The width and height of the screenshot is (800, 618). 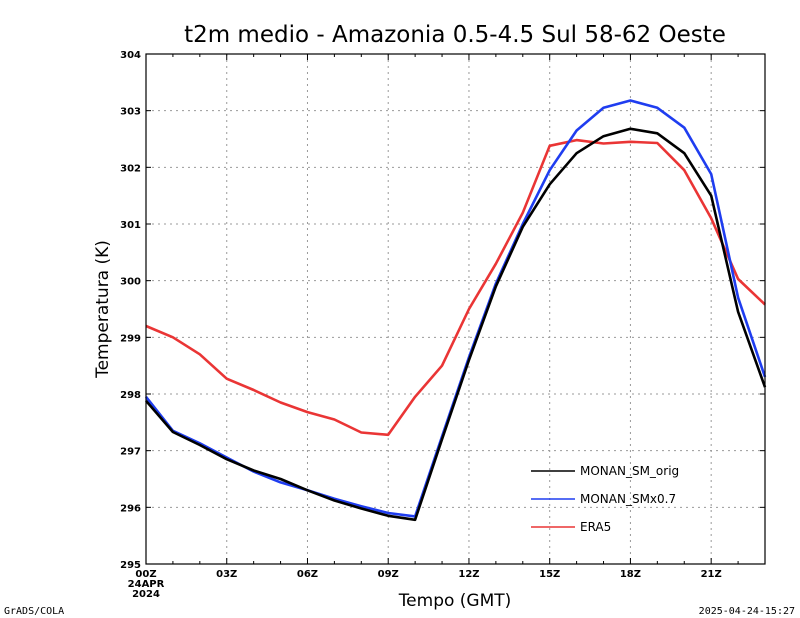 What do you see at coordinates (628, 499) in the screenshot?
I see `legend-label: MONAN_SMx0.7` at bounding box center [628, 499].